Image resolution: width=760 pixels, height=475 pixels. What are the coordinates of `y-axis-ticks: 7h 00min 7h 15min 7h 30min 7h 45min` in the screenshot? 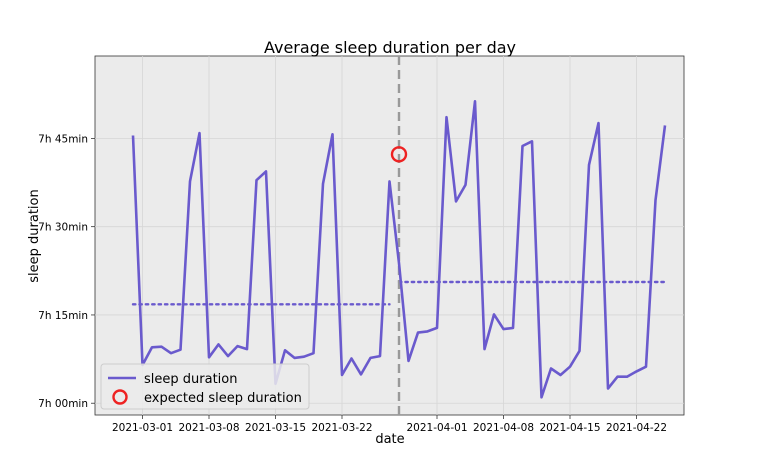 It's located at (66, 271).